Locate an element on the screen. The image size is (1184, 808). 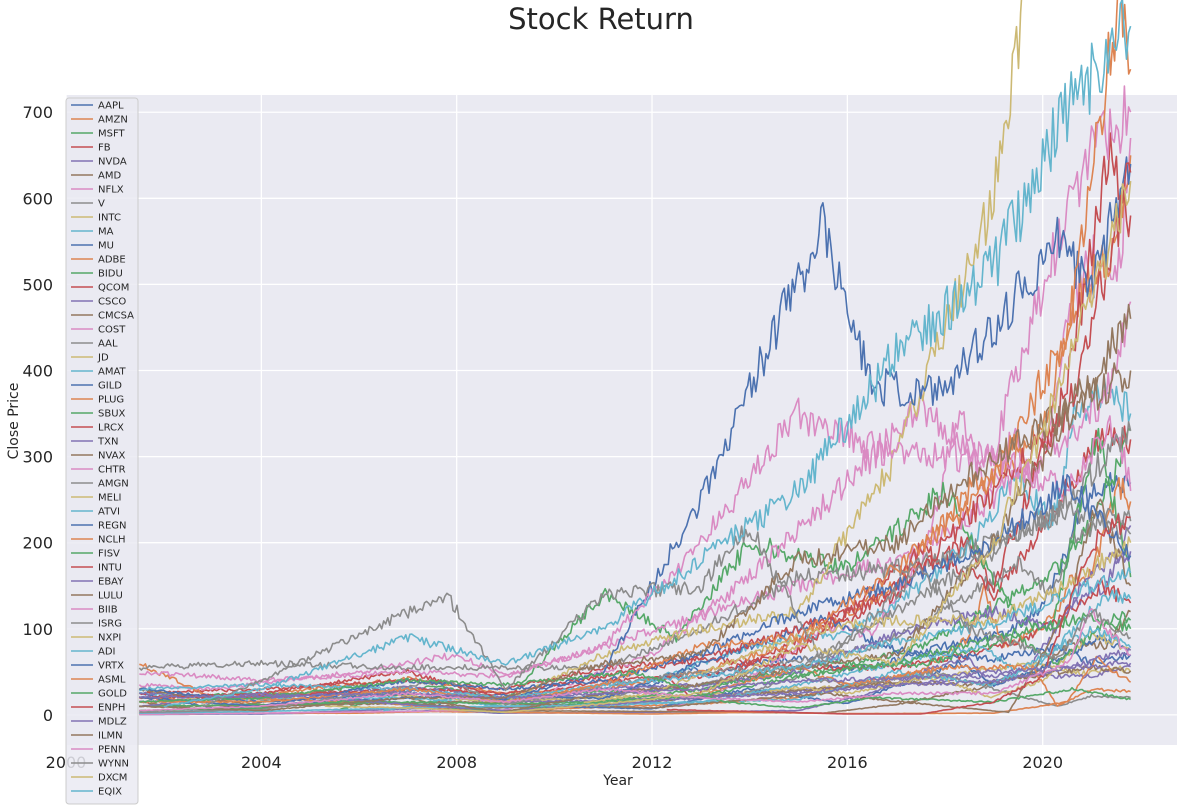
y-tick-label: 200 is located at coordinates (37, 543).